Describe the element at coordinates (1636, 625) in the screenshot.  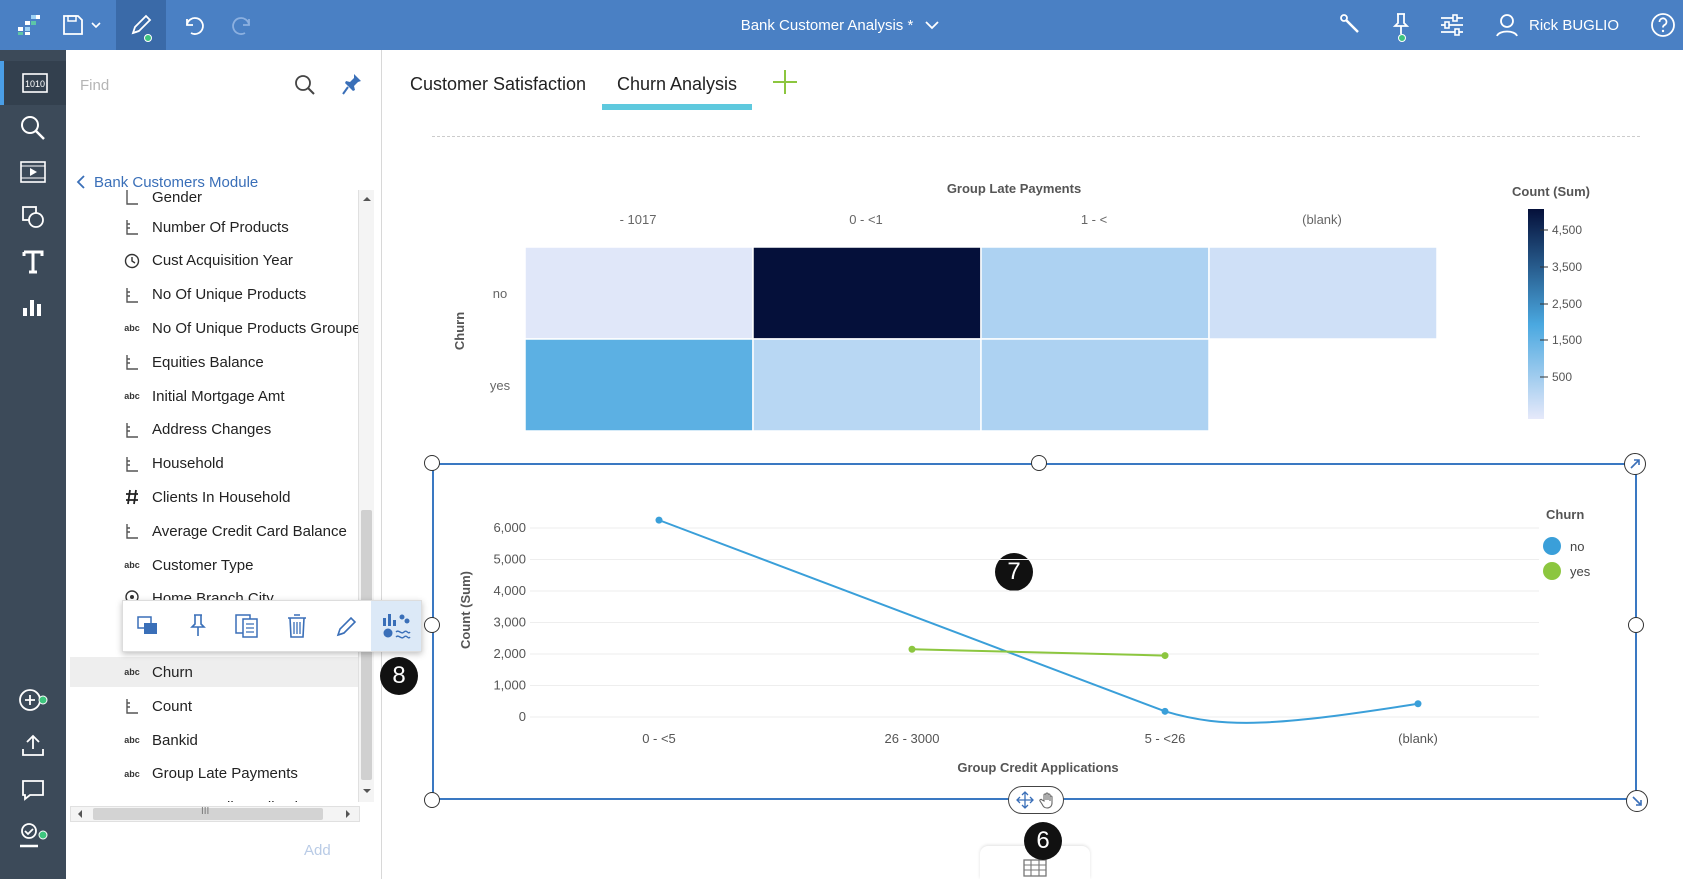
I see `resize-handle-right` at that location.